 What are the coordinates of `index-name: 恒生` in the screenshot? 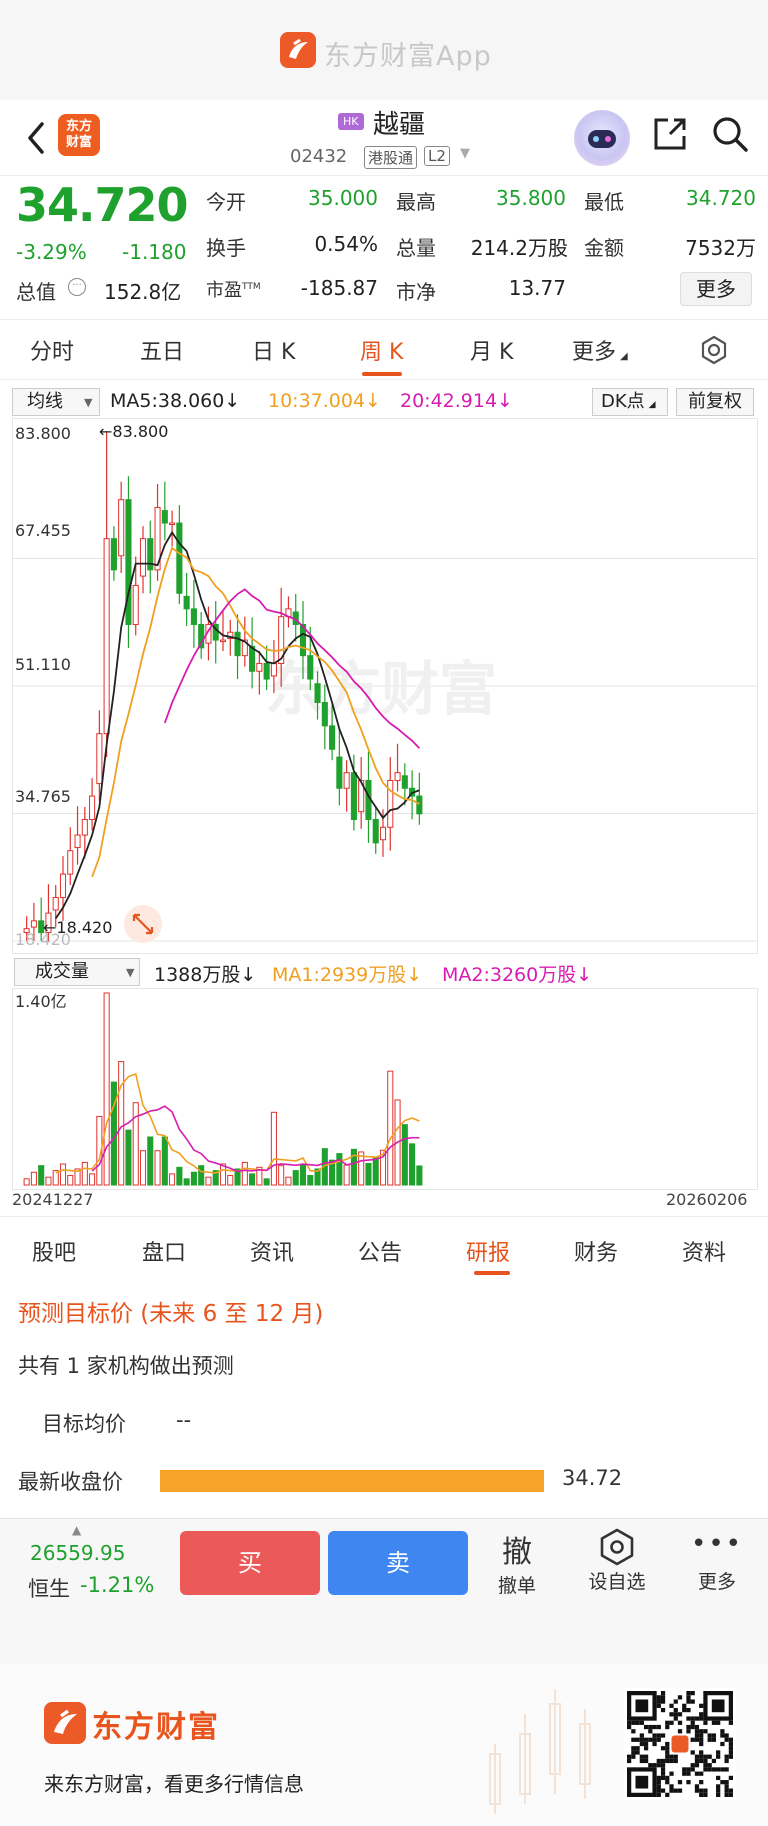 It's located at (49, 1589).